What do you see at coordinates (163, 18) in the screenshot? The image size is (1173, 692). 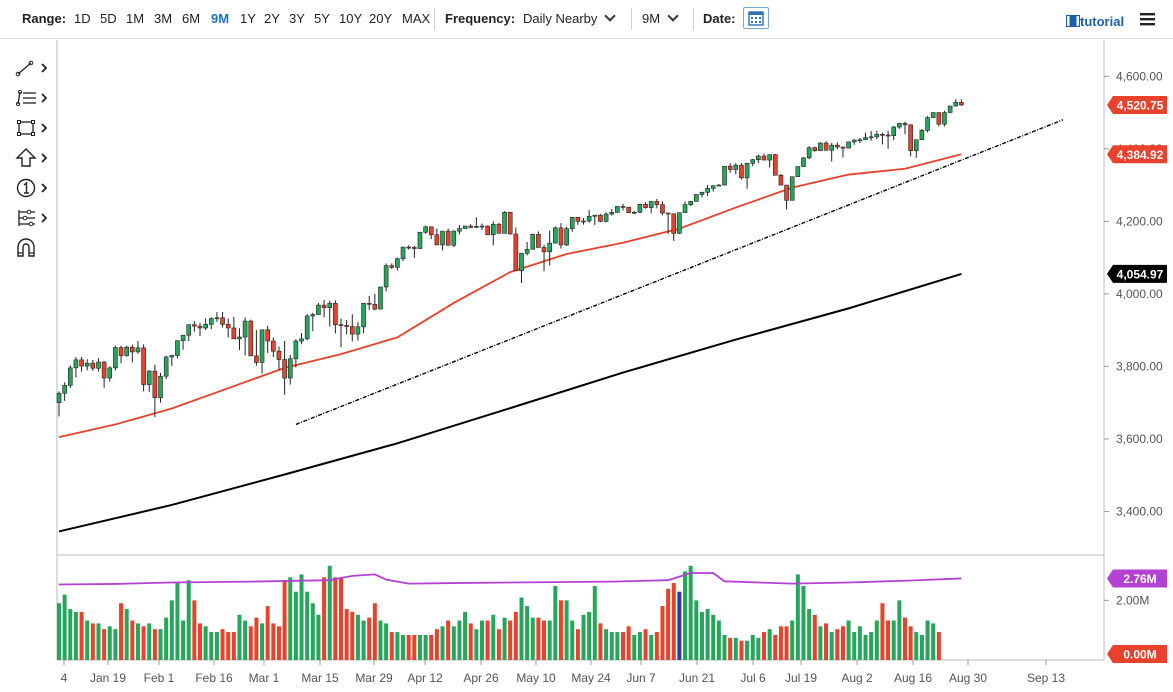 I see `range-button-3m: 3M` at bounding box center [163, 18].